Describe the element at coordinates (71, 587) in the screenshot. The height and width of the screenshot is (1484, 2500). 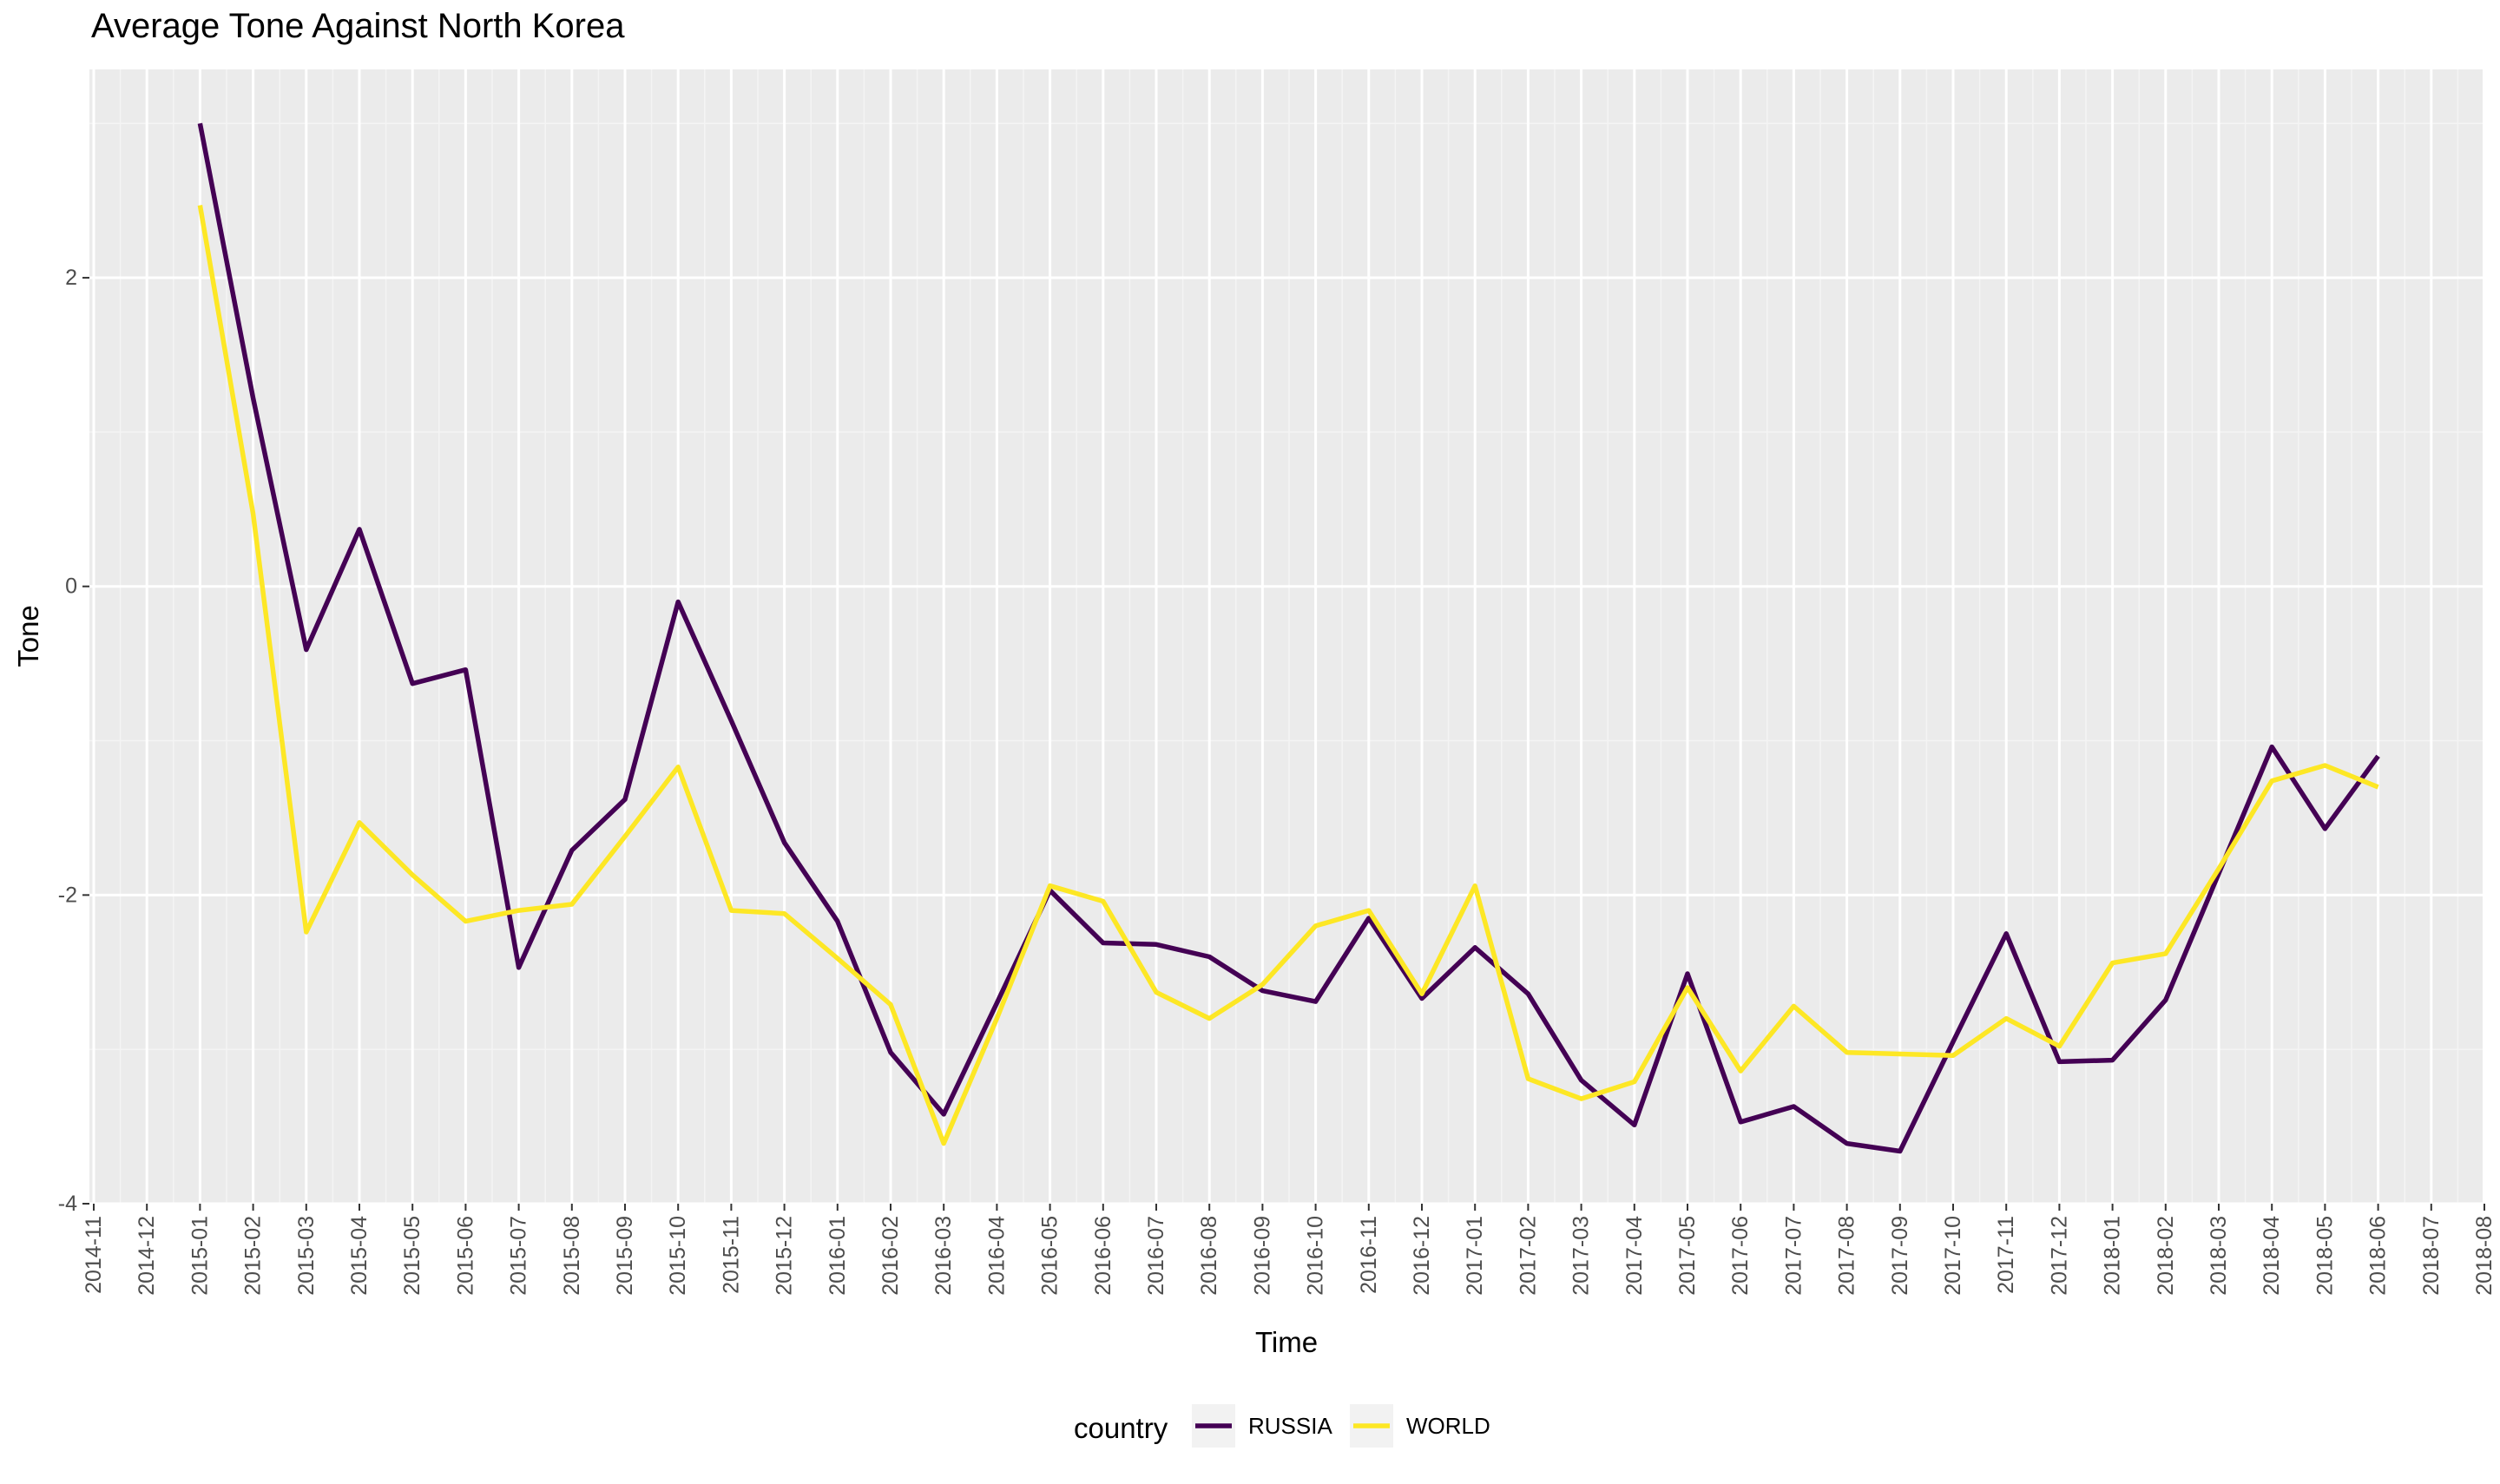
I see `y-tick-label: 0` at that location.